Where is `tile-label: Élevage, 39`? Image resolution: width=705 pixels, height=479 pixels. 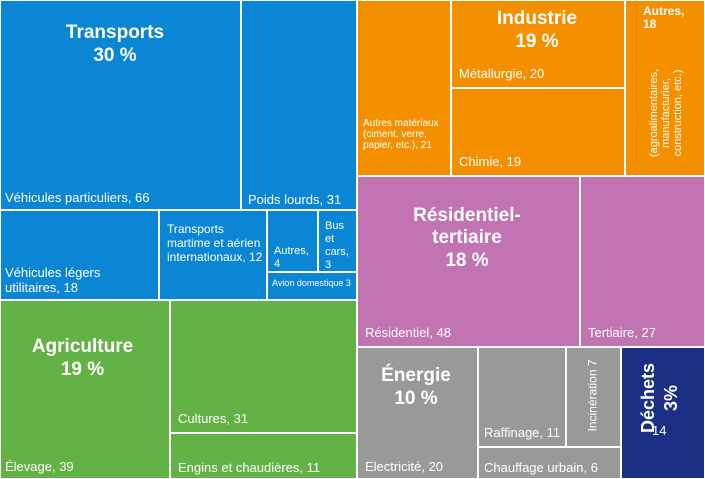
tile-label: Élevage, 39 is located at coordinates (39, 466).